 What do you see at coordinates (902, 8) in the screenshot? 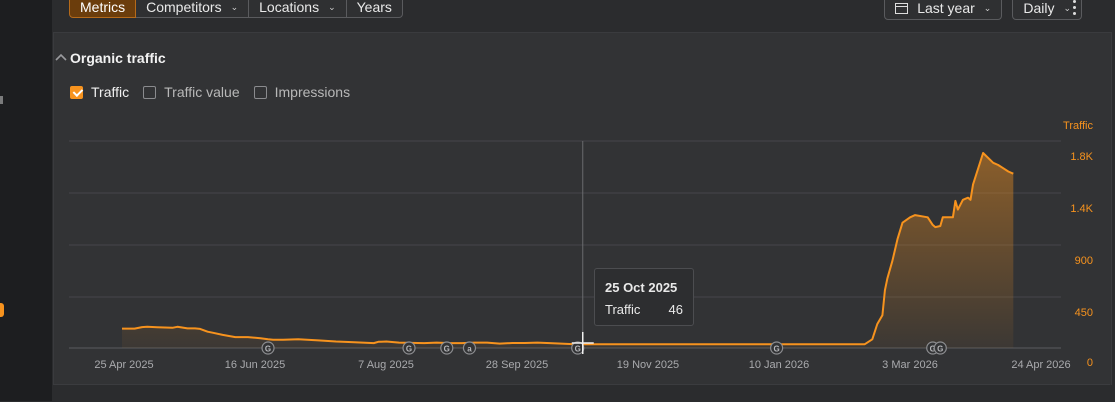
I see `calendar-icon` at bounding box center [902, 8].